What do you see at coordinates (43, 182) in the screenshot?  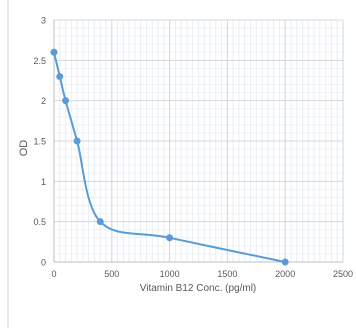 I see `y-tick-label: 1` at bounding box center [43, 182].